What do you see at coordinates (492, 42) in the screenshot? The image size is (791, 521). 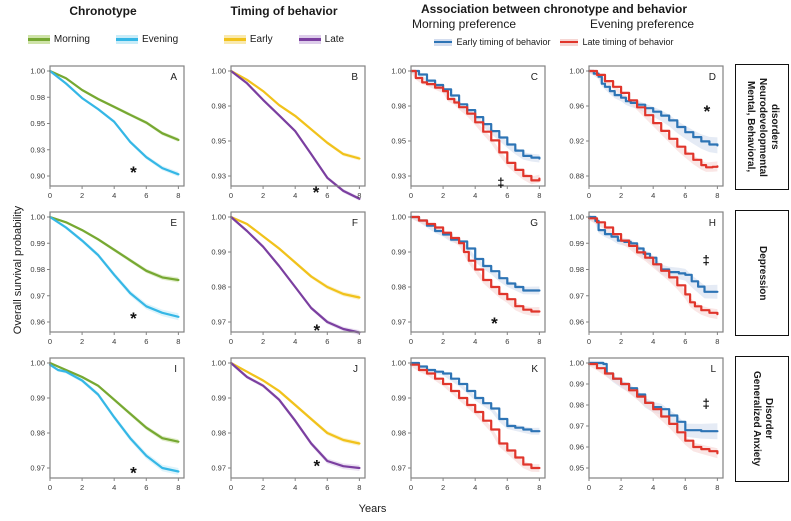 I see `legend-item-association-0: Early timing of behavior` at bounding box center [492, 42].